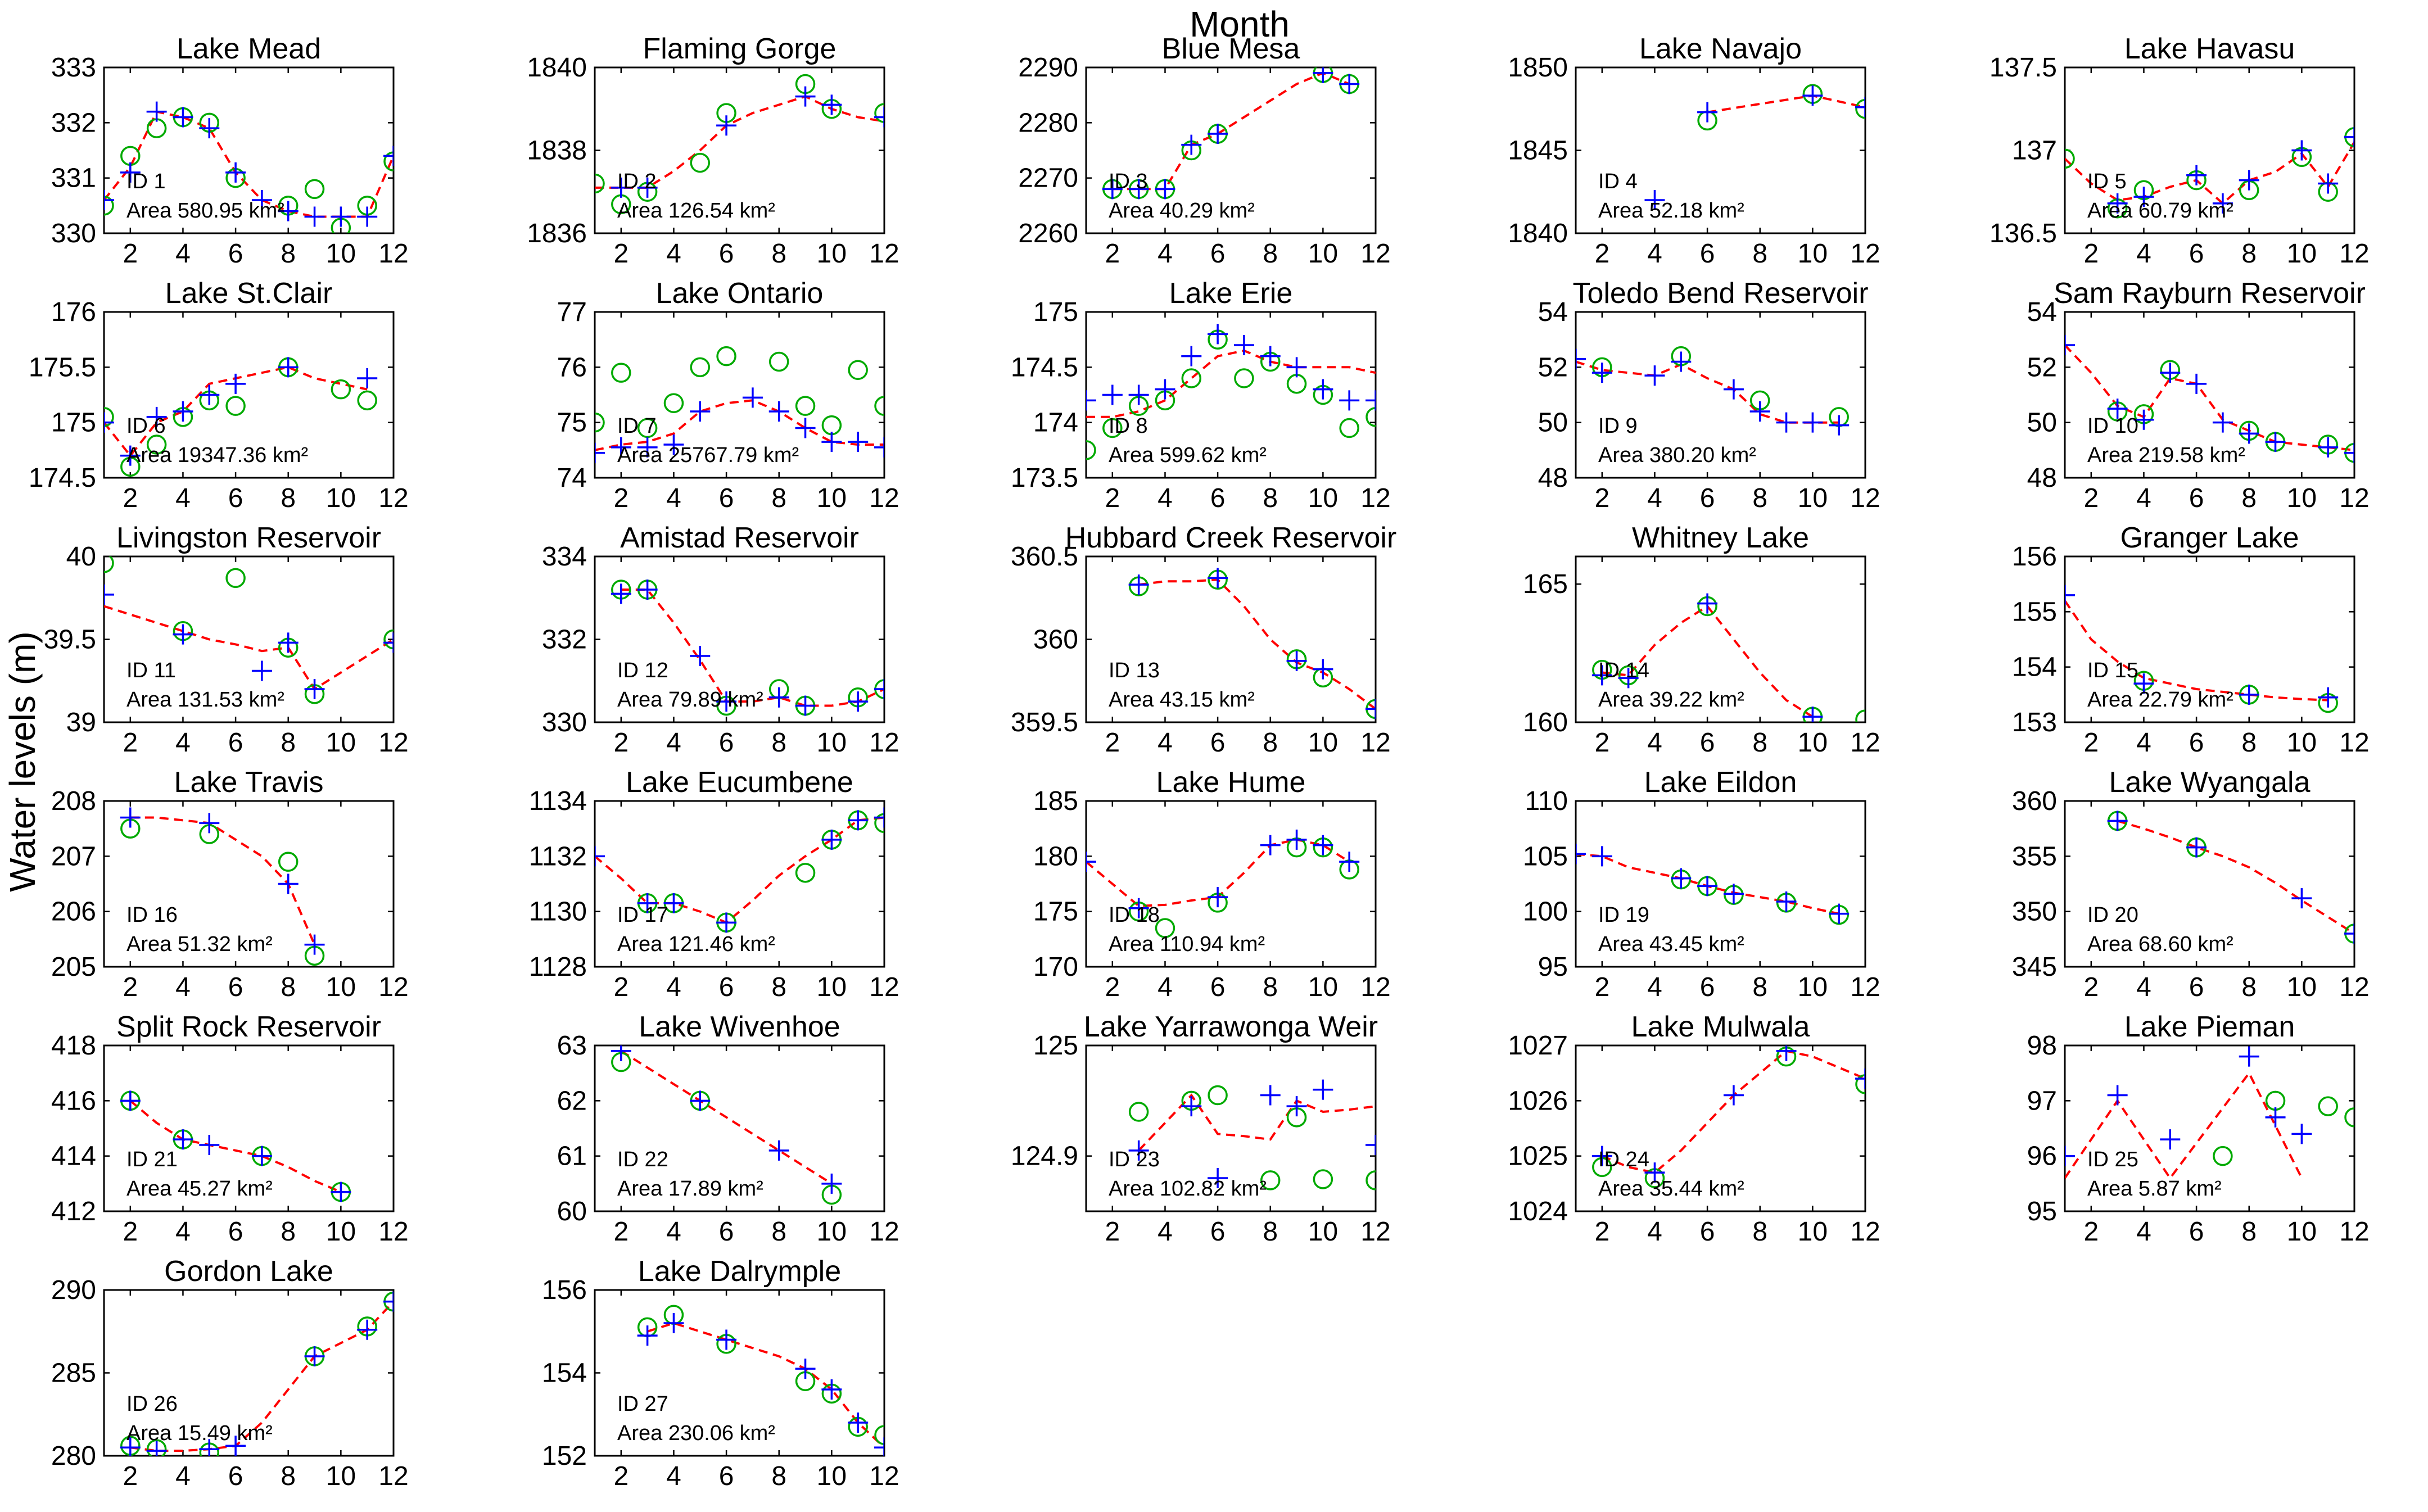  I want to click on y-tick-label: 137.5, so click(2024, 68).